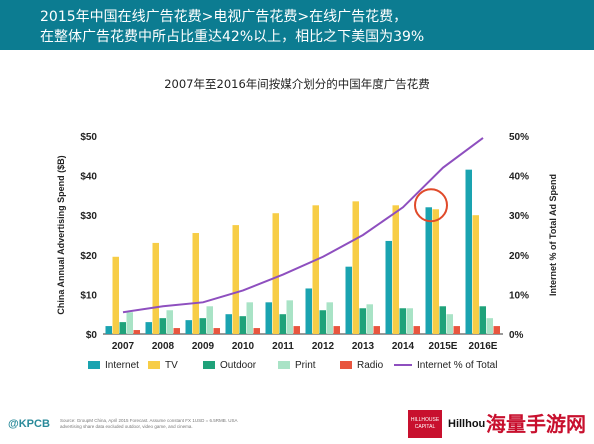 This screenshot has height=444, width=594. I want to click on bar-print-2007, so click(129, 323).